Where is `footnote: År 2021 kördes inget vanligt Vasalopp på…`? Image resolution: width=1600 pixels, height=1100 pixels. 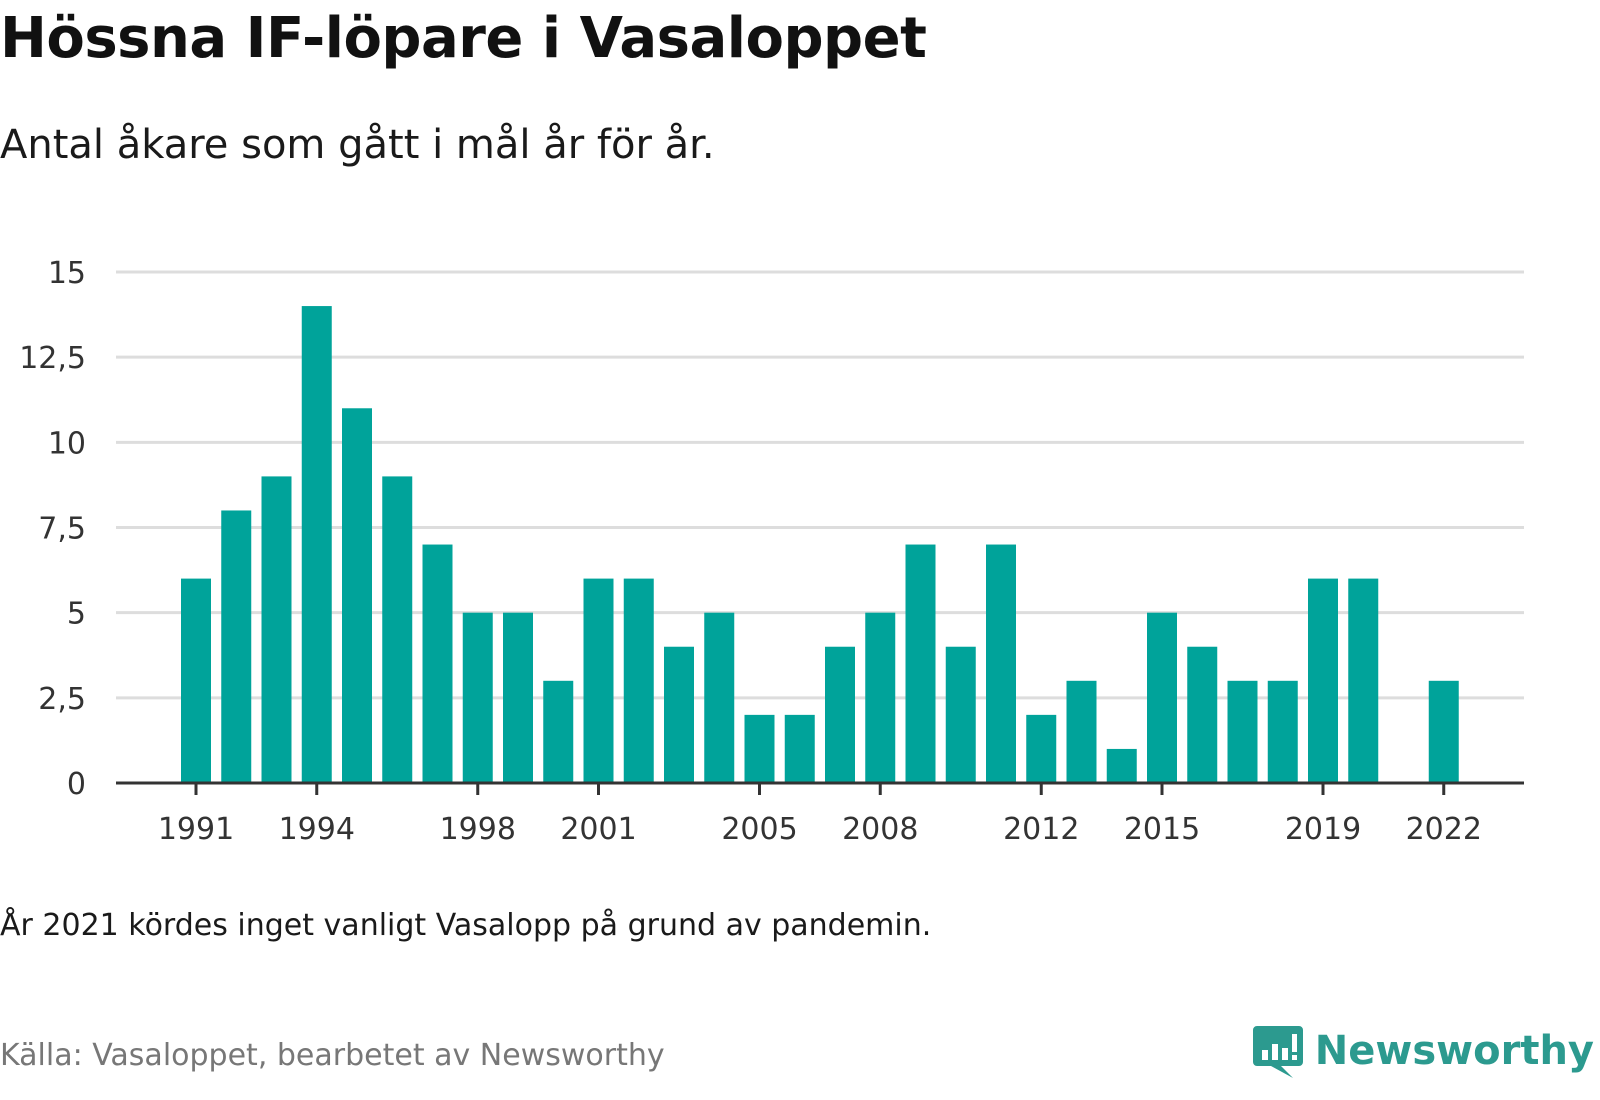 footnote: År 2021 kördes inget vanligt Vasalopp på… is located at coordinates (466, 925).